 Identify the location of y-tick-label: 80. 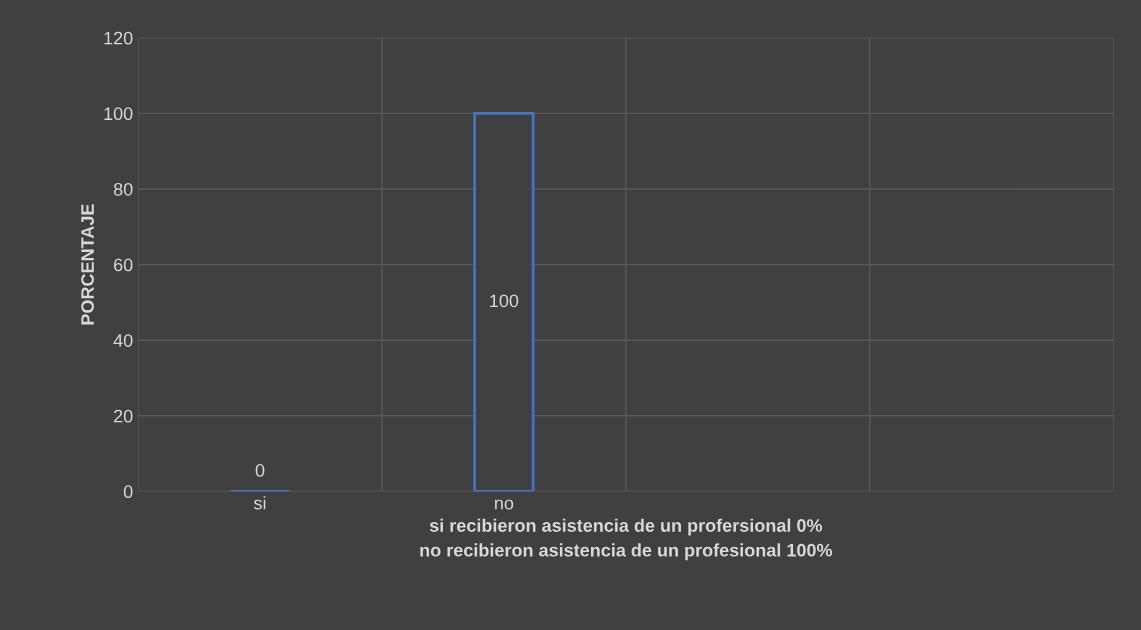
(123, 189).